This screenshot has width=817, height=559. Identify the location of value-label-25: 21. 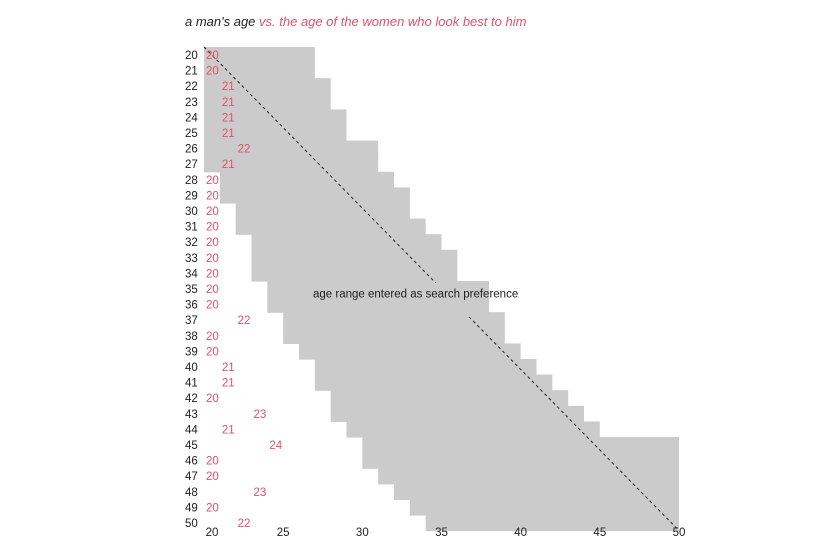
(228, 134).